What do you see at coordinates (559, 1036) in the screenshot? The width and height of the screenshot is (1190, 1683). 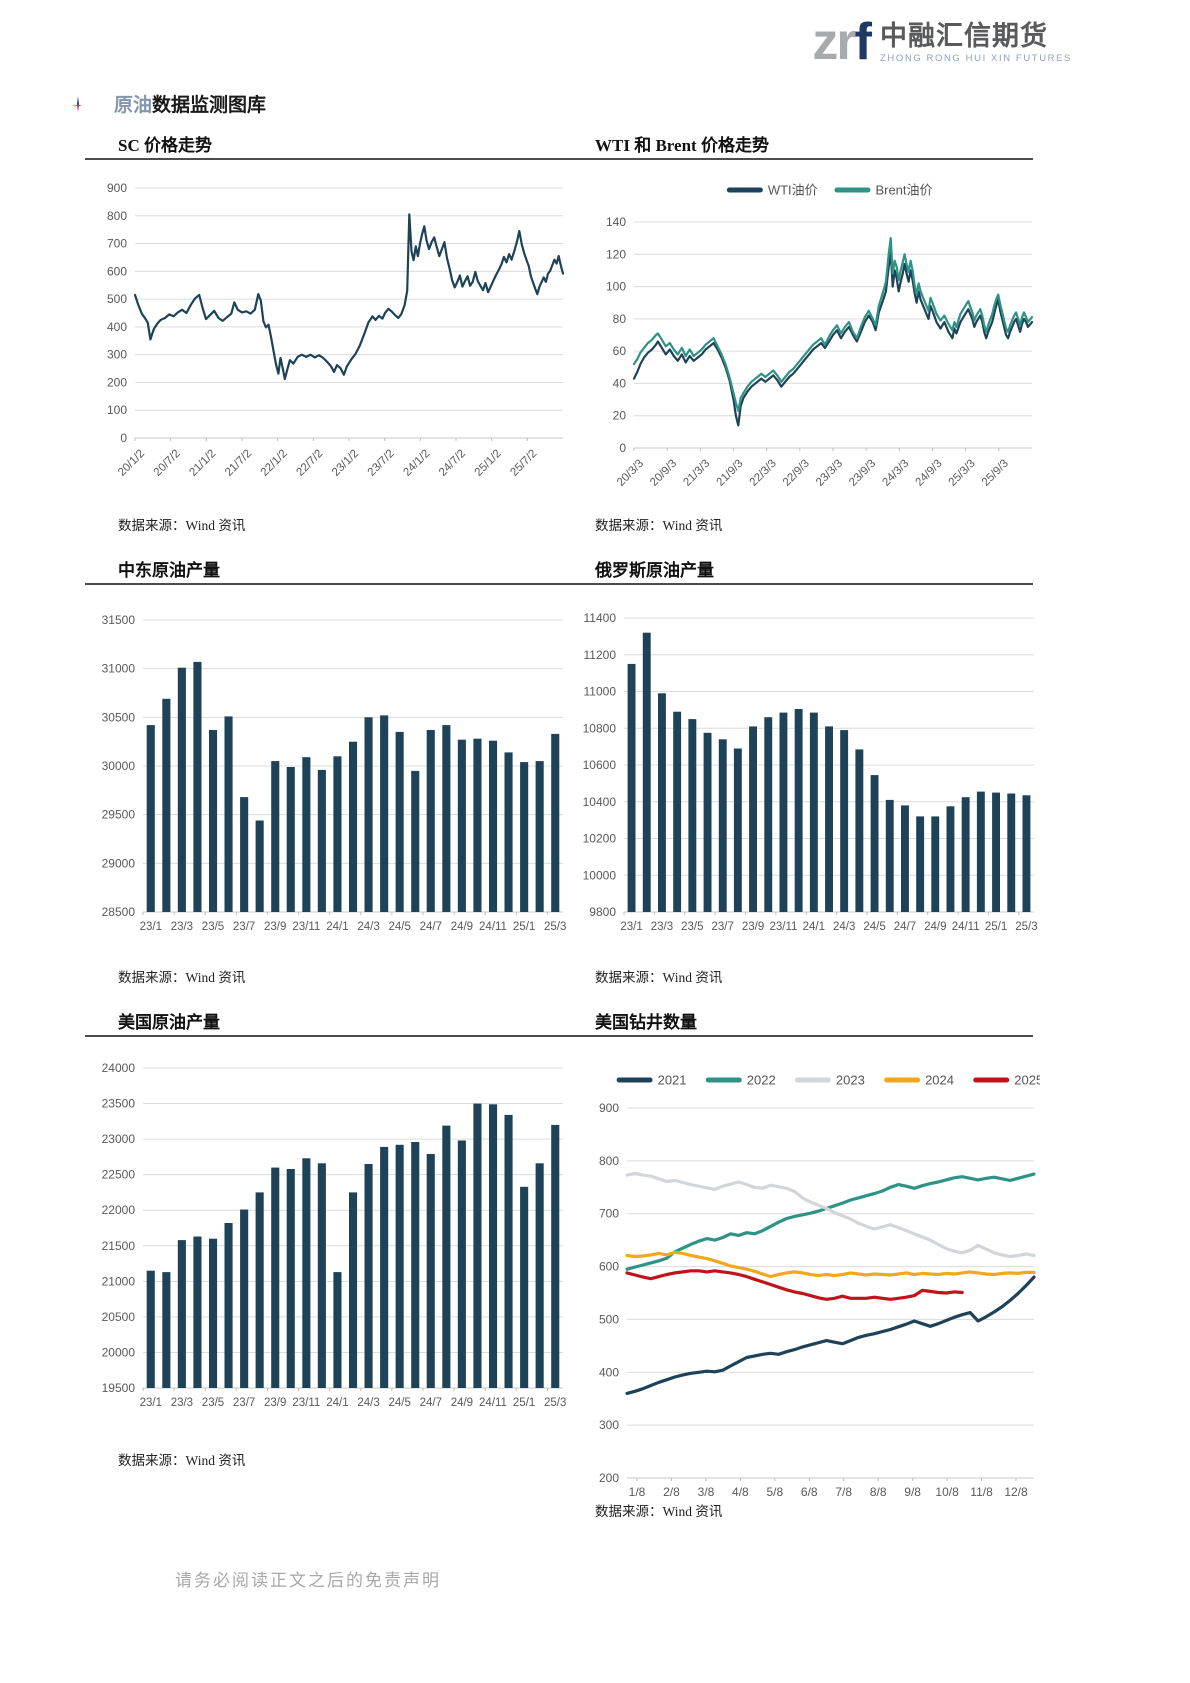 I see `row3-divider` at bounding box center [559, 1036].